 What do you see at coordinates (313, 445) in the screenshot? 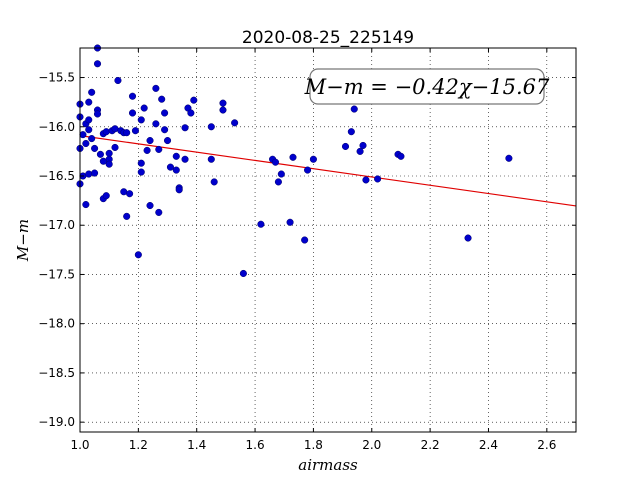
I see `x-tick-label: 1.8` at bounding box center [313, 445].